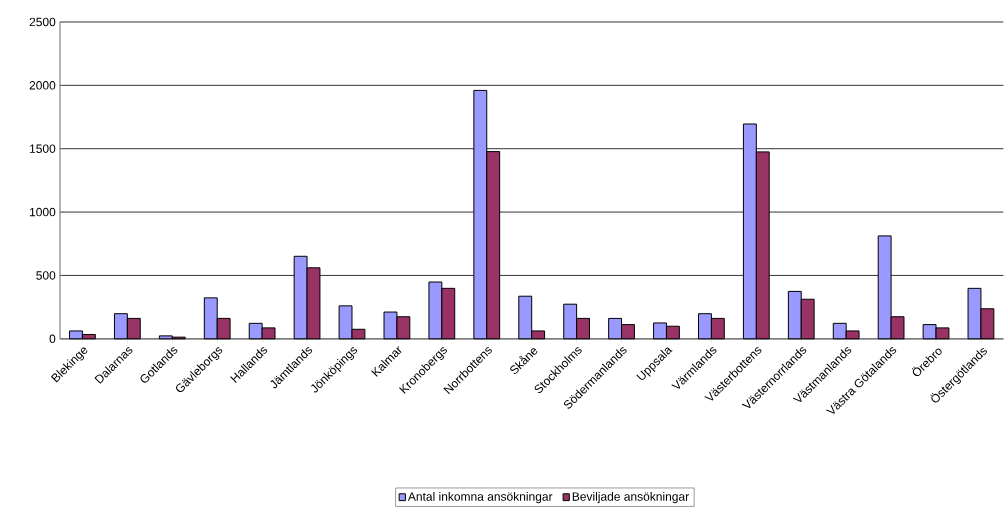 This screenshot has width=1004, height=518. I want to click on legend-label: Antal inkomna ansökningar, so click(480, 498).